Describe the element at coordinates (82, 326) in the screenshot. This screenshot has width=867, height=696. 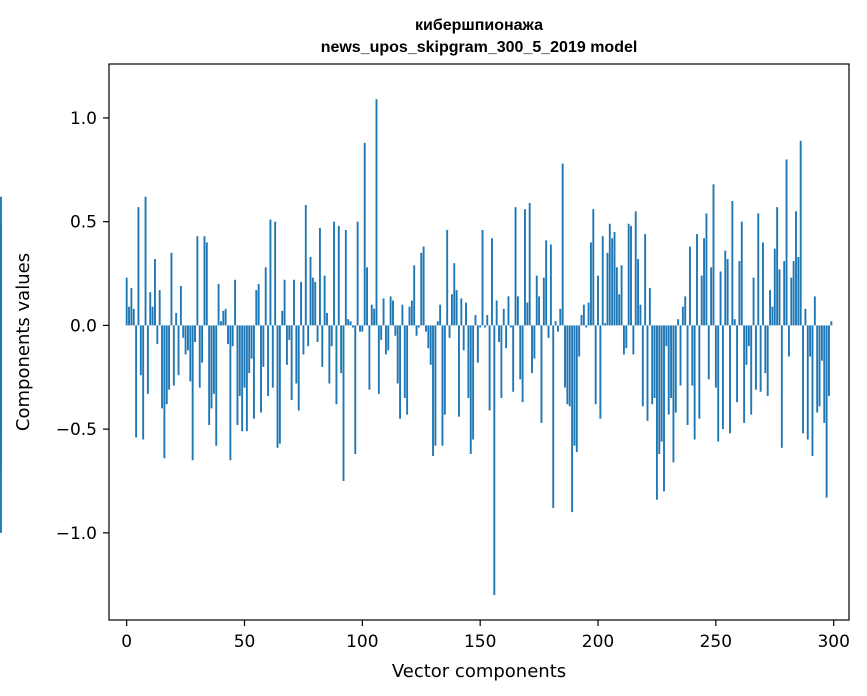
I see `y-axis-ticks: −1.0 −0.5 0.0 0.5 1.0` at that location.